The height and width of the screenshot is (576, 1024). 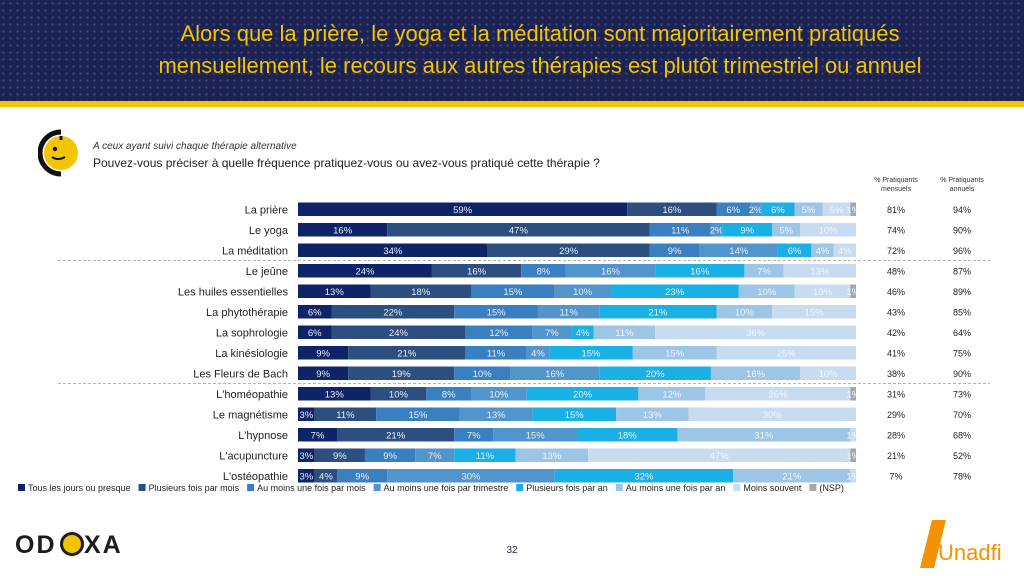 What do you see at coordinates (233, 292) in the screenshot?
I see `category-label-les-huiles-essentielles: Les huiles essentielles` at bounding box center [233, 292].